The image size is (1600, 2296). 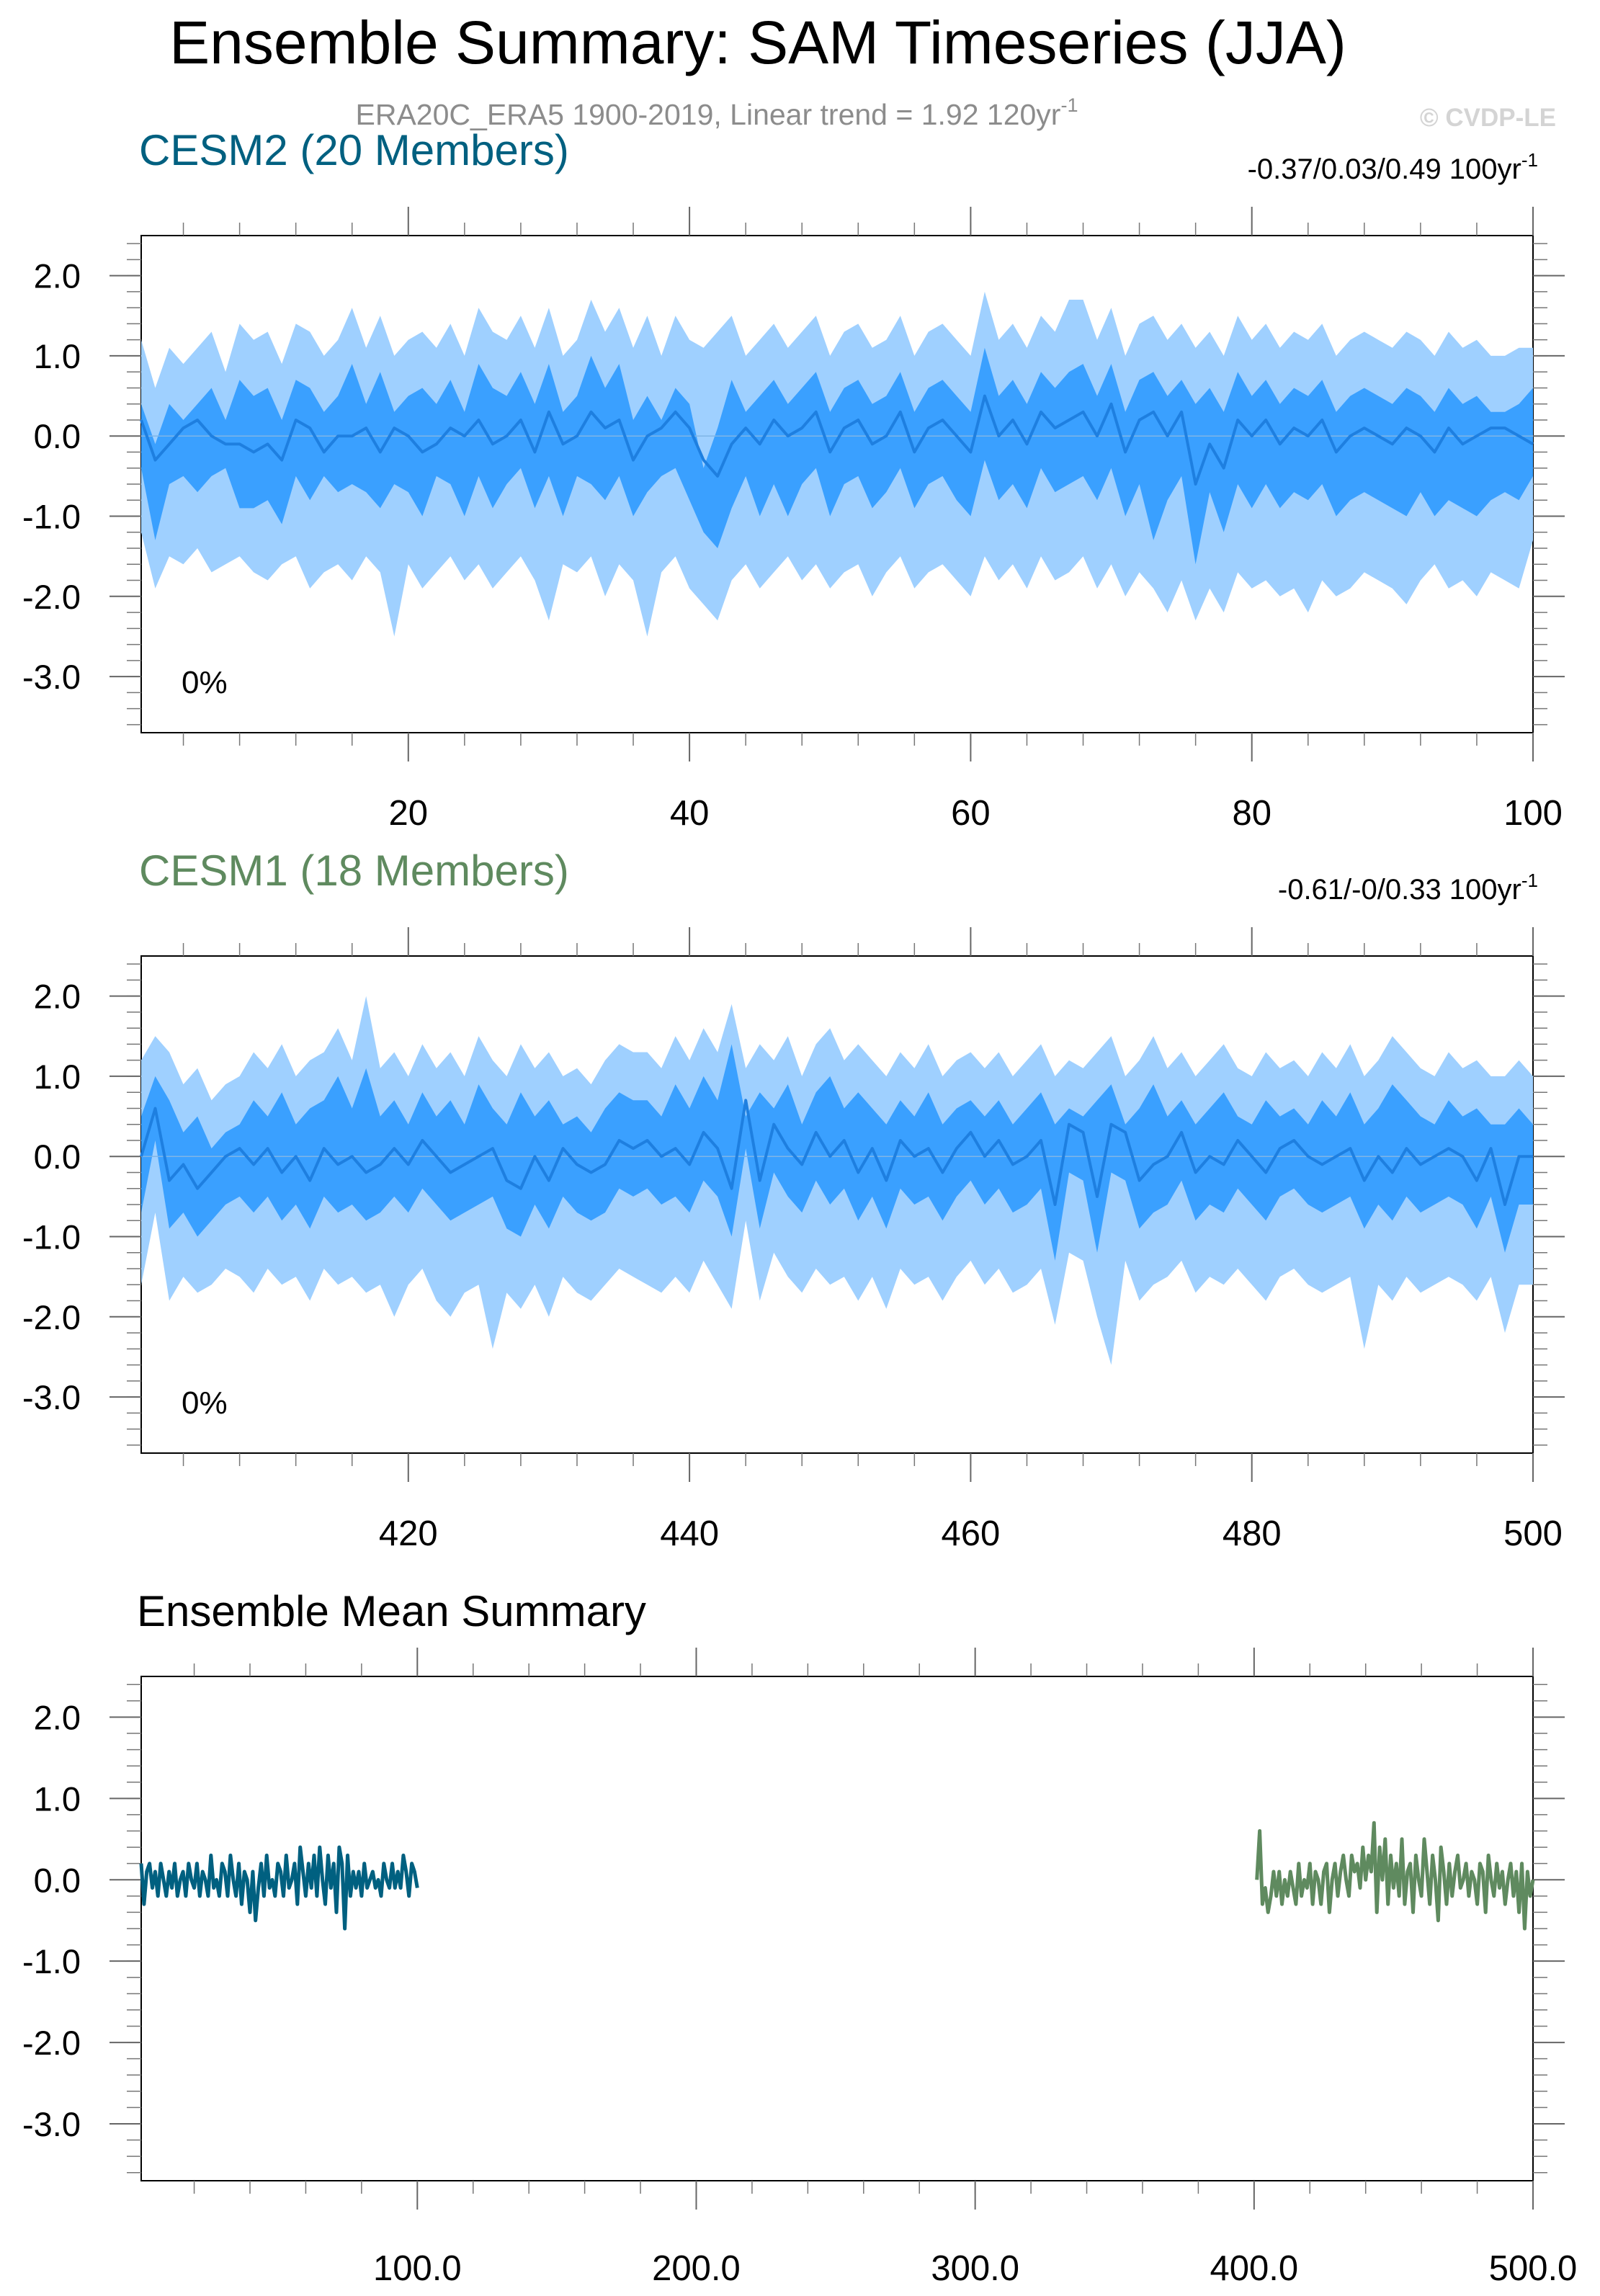 What do you see at coordinates (1385, 169) in the screenshot?
I see `trend-text: -0.37/0.03/0.49 100yr` at bounding box center [1385, 169].